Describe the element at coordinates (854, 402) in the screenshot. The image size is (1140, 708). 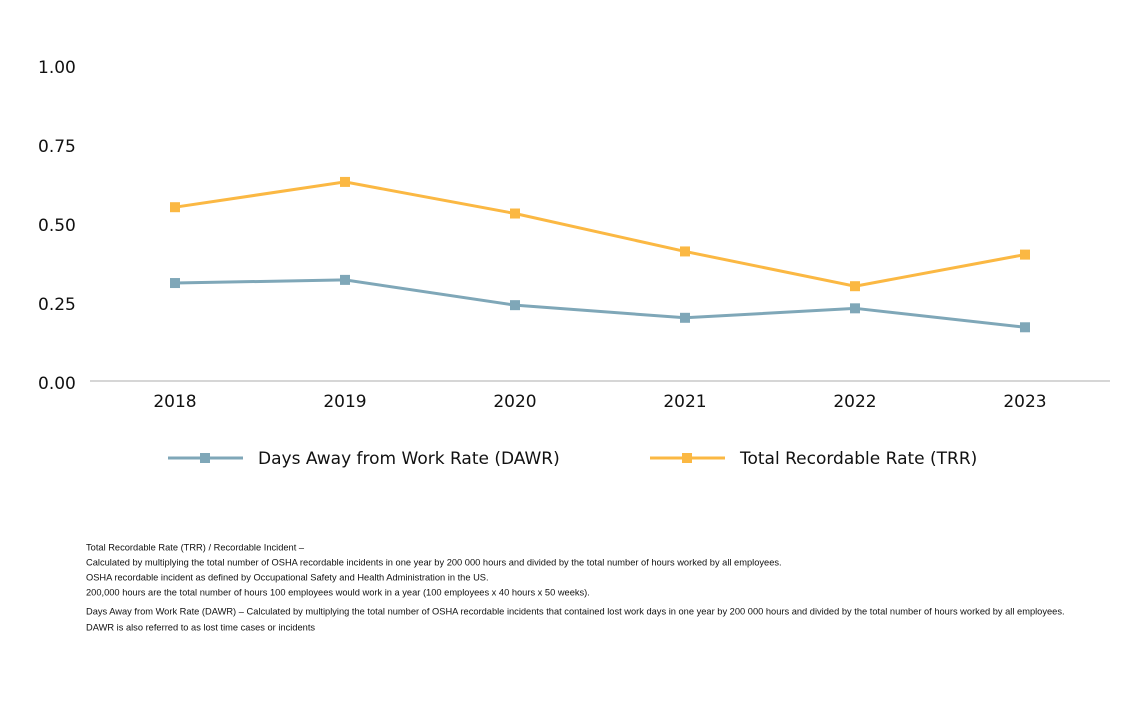
I see `x-tick-label: 2022` at that location.